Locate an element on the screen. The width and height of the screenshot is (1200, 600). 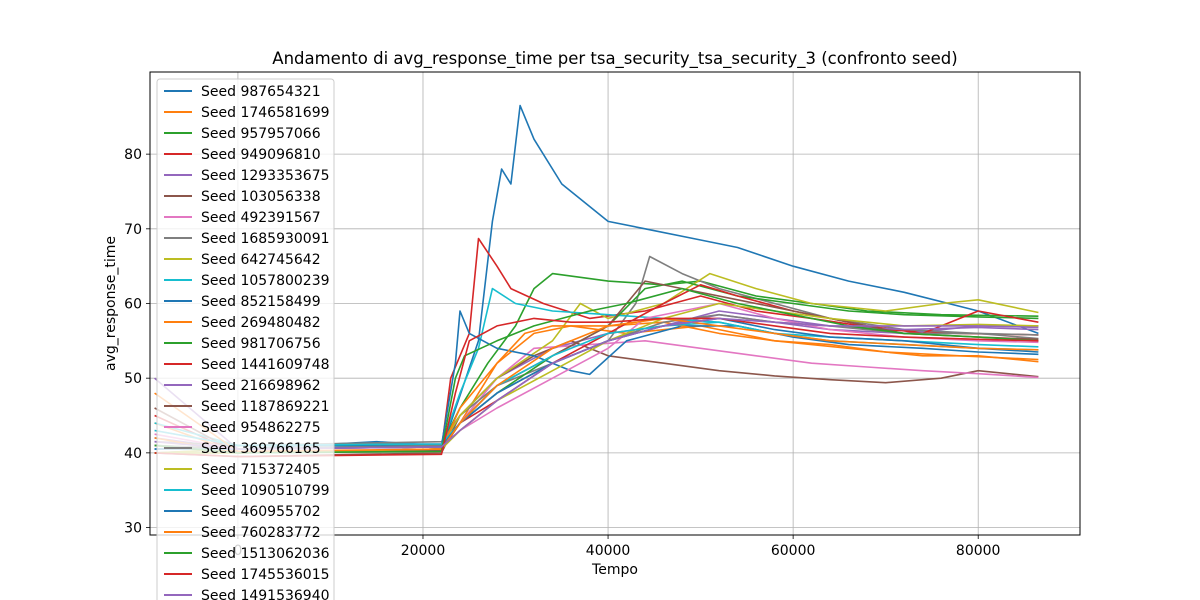
legend-entry: Seed 1187869221 is located at coordinates (265, 407).